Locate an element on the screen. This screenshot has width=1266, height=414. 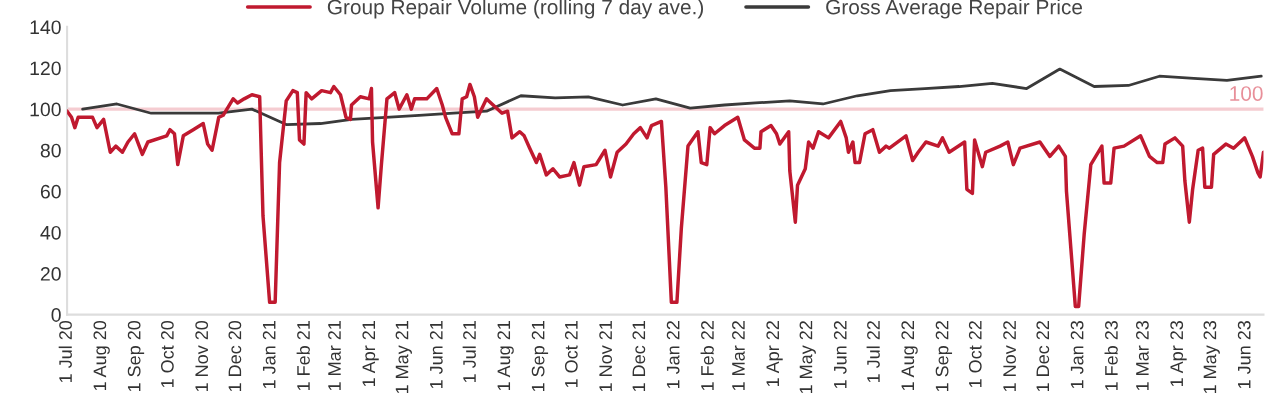
x-tick-label: 1 Nov 20 is located at coordinates (202, 356).